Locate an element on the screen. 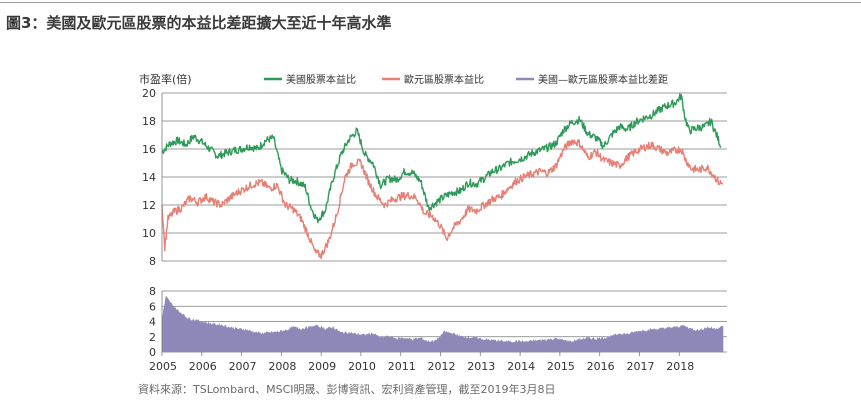 Image resolution: width=861 pixels, height=402 pixels. x-tick-label: 2009 is located at coordinates (322, 366).